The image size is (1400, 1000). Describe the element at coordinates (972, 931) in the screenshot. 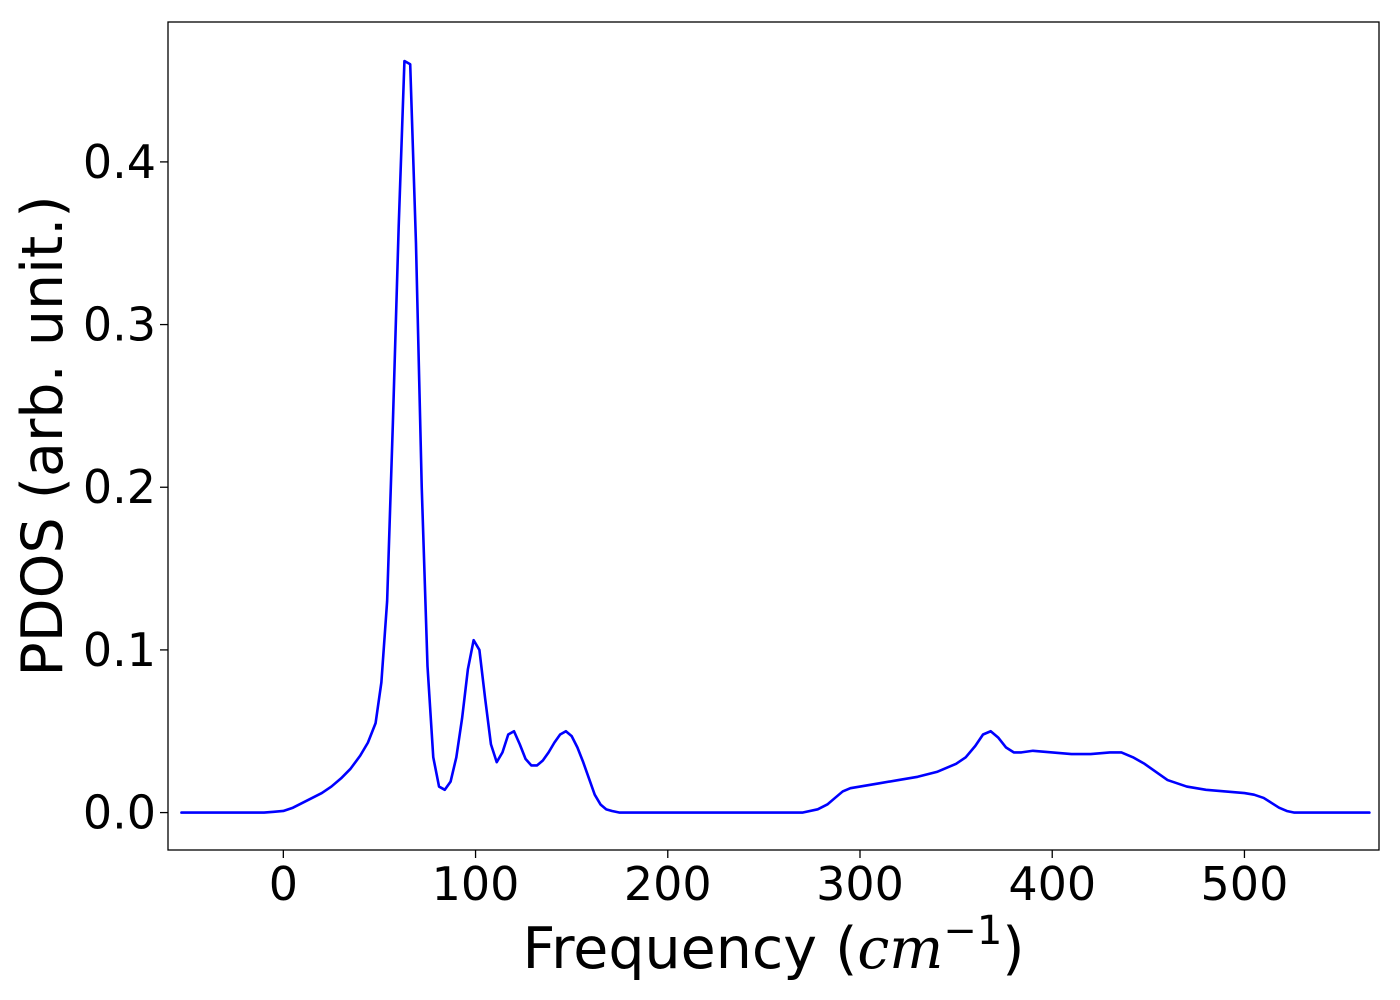

I see `x-axis-title-unit-exponent: −1` at that location.